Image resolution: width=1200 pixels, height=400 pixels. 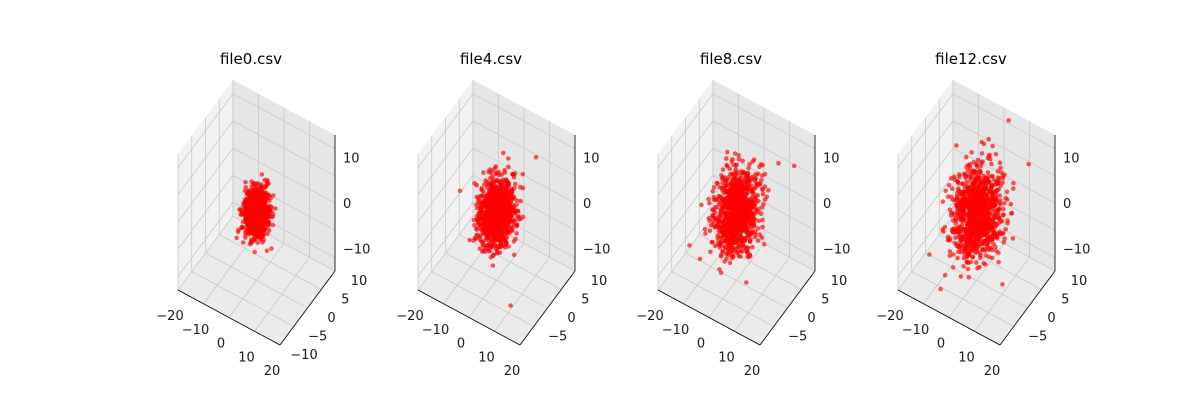 What do you see at coordinates (811, 318) in the screenshot?
I see `y-tick-label: 0` at bounding box center [811, 318].